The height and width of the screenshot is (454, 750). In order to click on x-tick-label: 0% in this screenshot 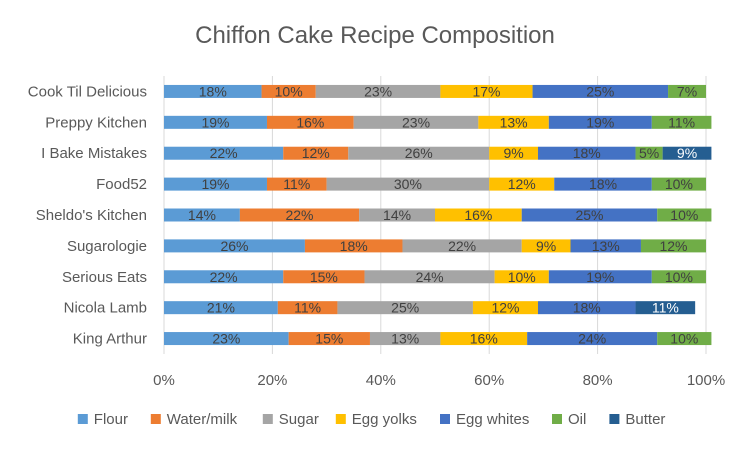, I will do `click(164, 380)`.